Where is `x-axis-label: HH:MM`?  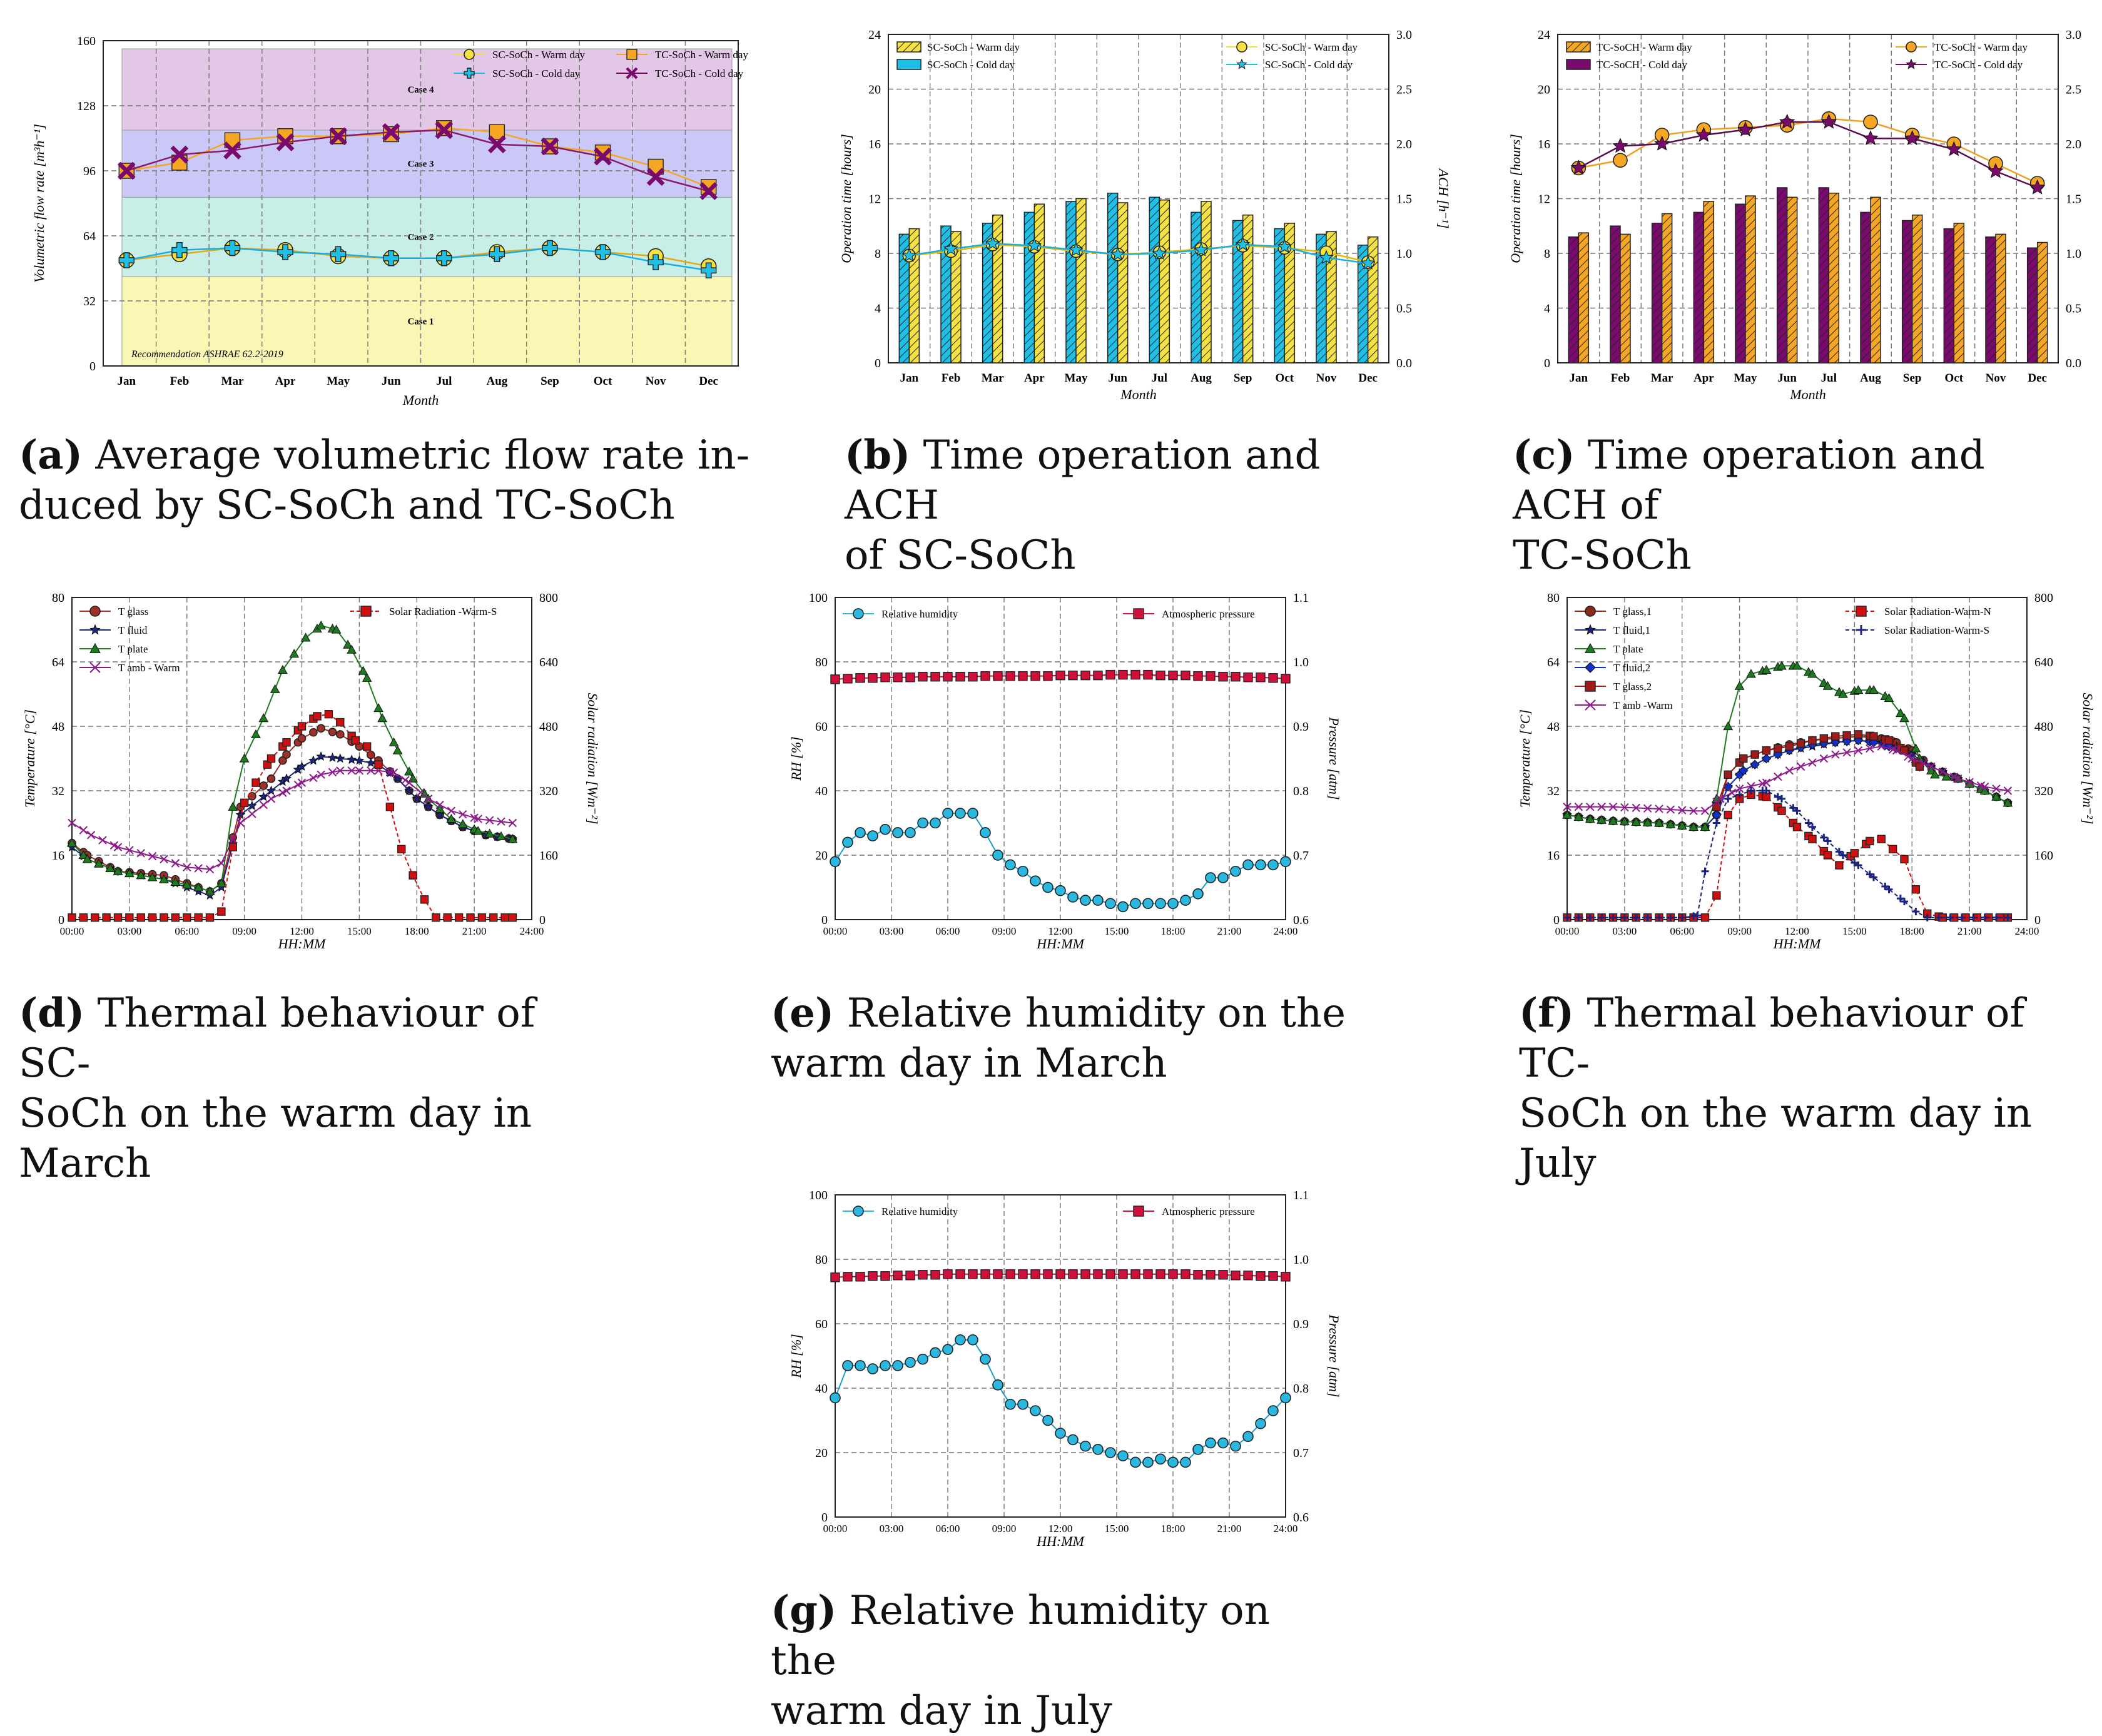
x-axis-label: HH:MM is located at coordinates (1797, 944).